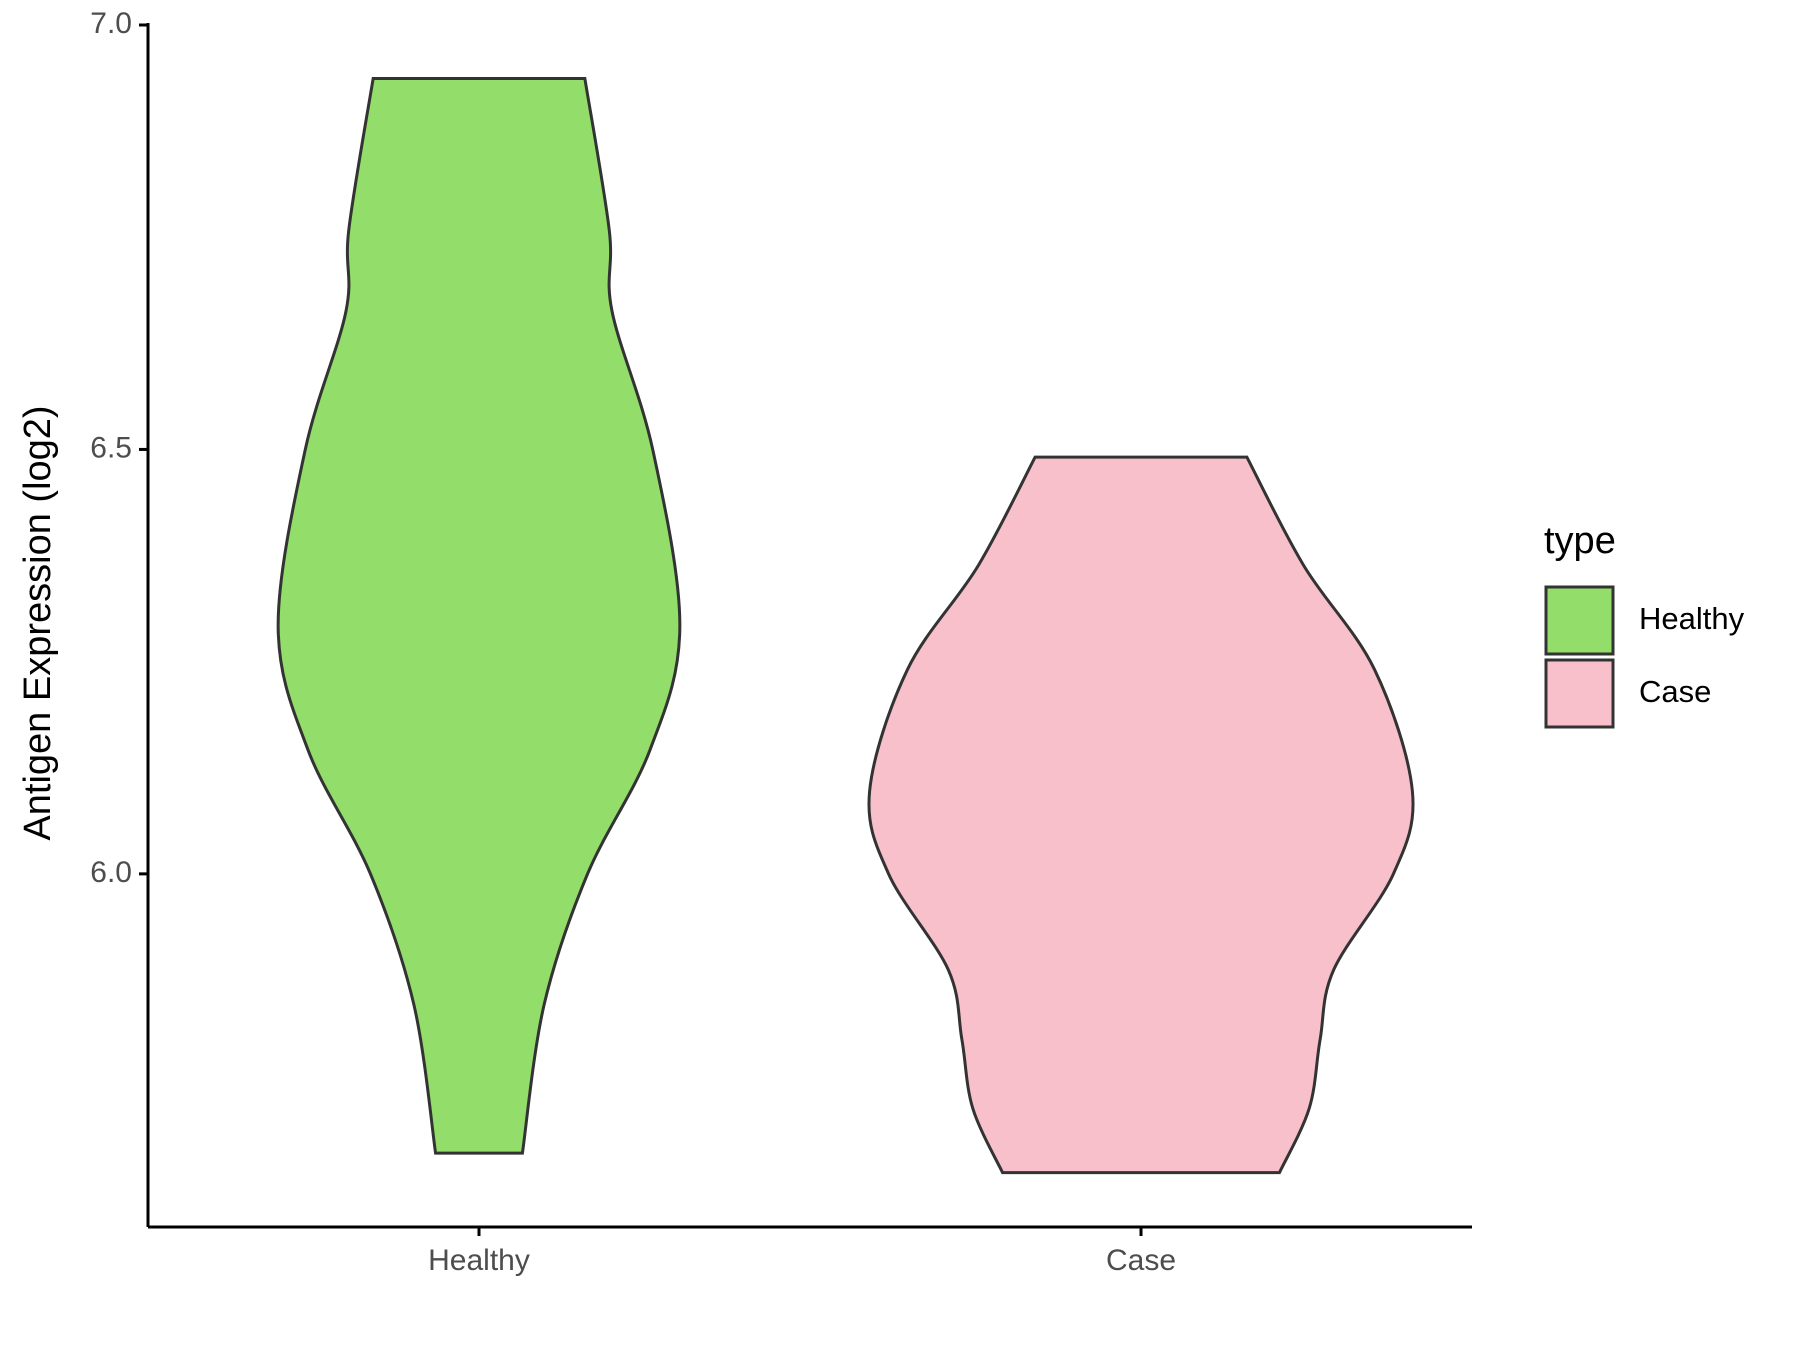 The width and height of the screenshot is (1800, 1350). I want to click on legend-label: Healthy, so click(1692, 618).